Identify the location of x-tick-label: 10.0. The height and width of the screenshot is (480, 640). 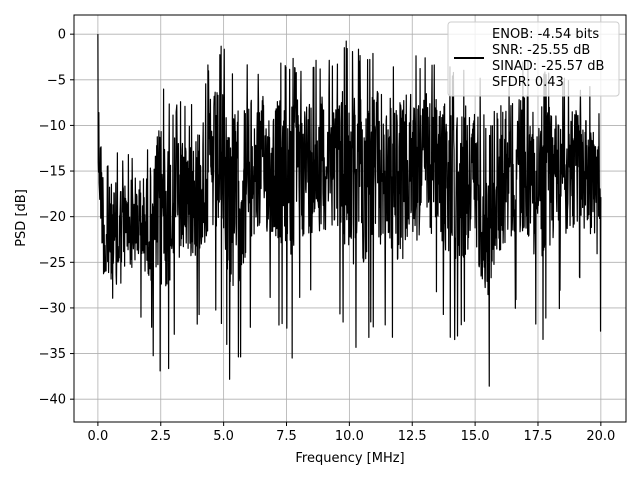
(349, 436).